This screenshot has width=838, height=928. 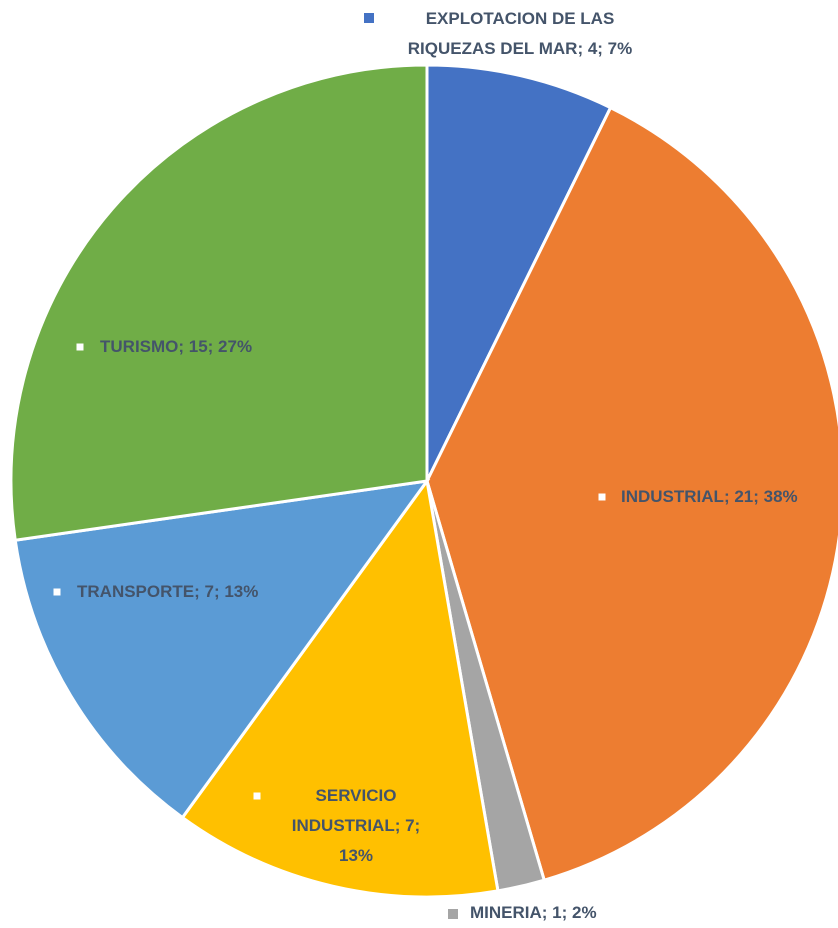 I want to click on label-line: EXPLOTACION DE LAS, so click(x=520, y=18).